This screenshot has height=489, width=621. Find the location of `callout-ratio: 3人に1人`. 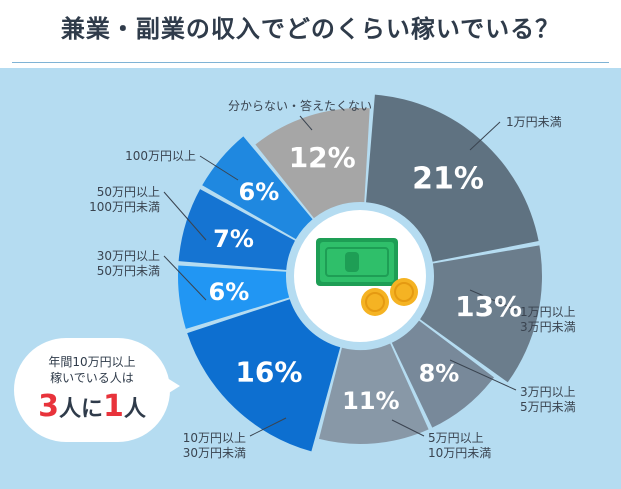

callout-ratio: 3人に1人 is located at coordinates (92, 408).